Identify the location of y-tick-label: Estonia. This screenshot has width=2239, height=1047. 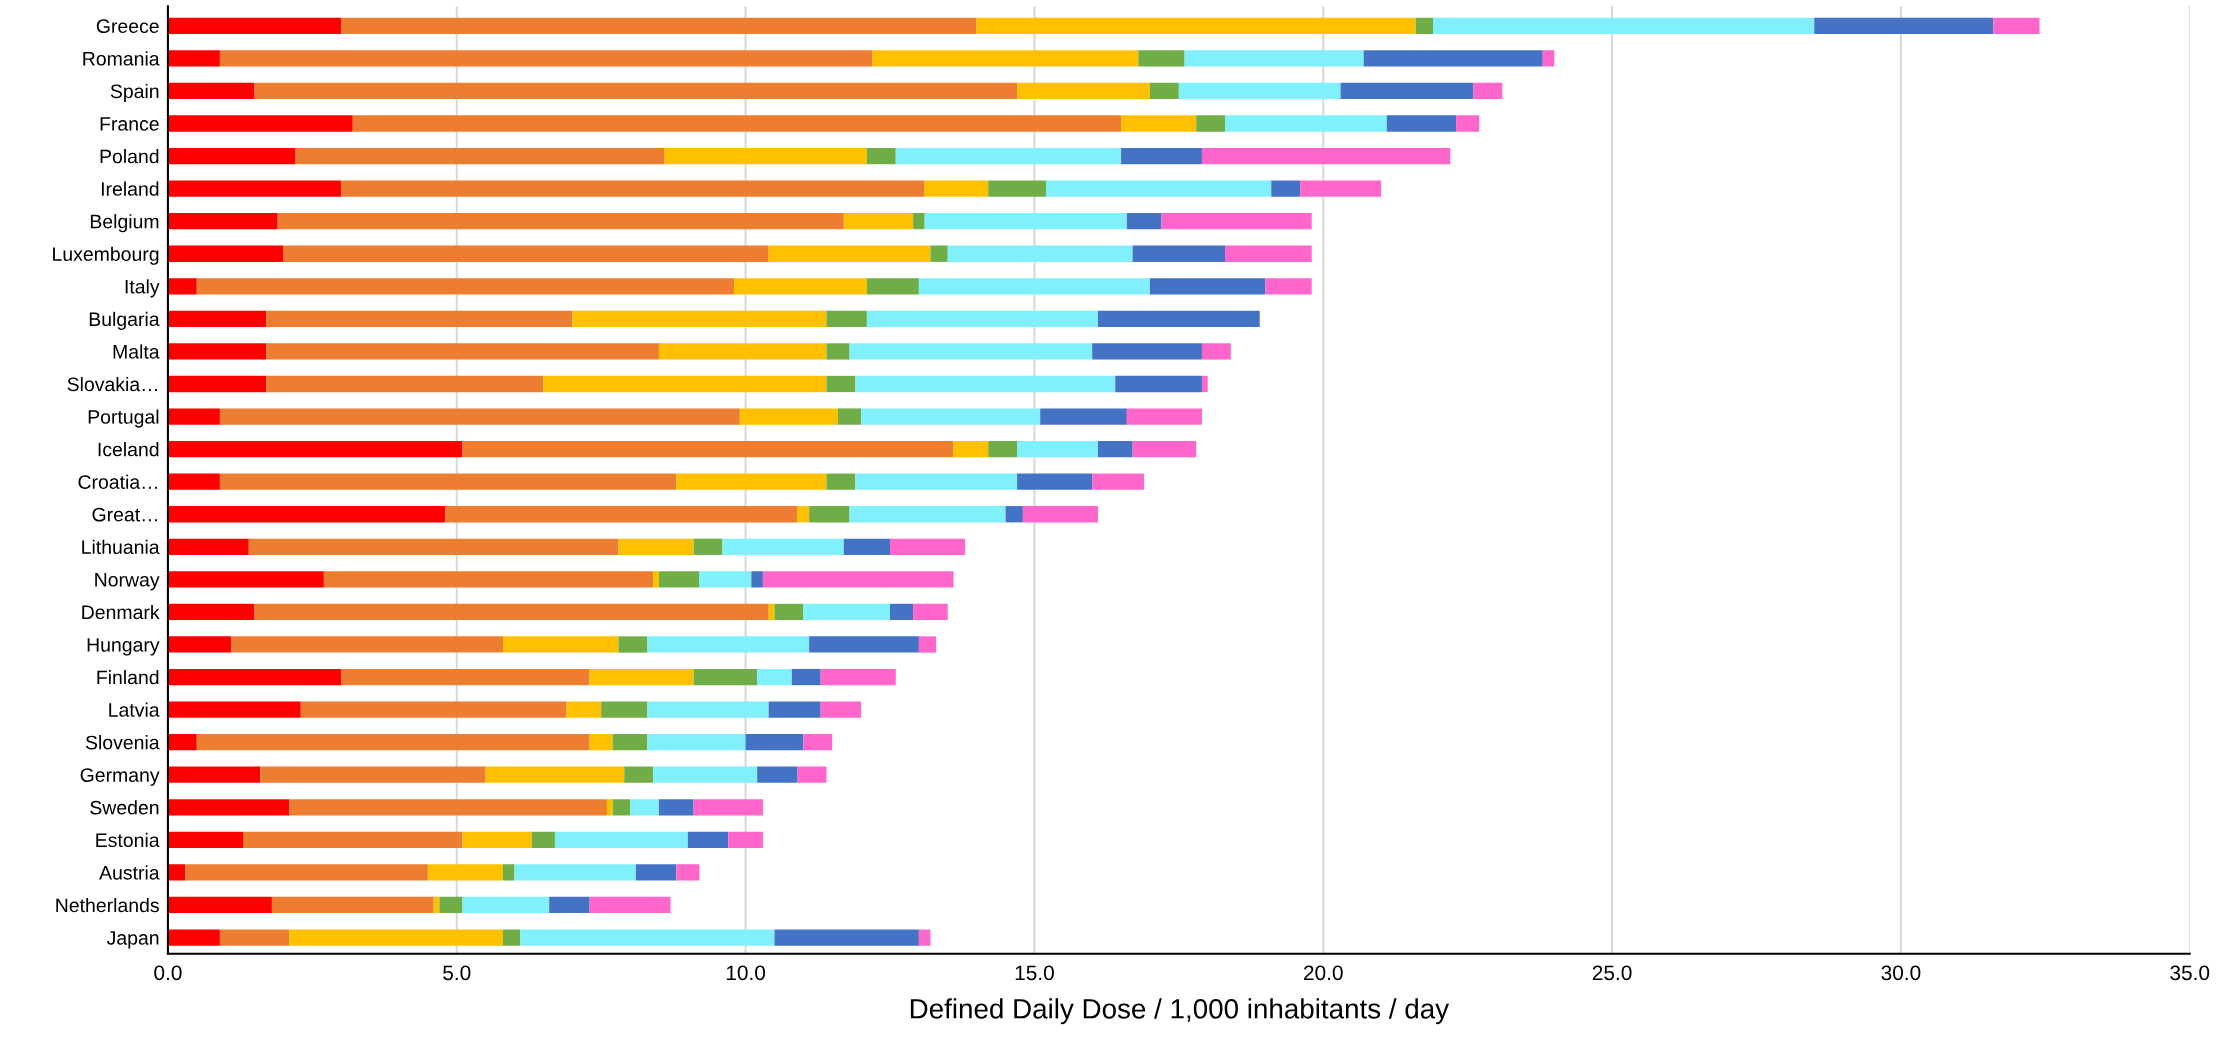
(128, 840).